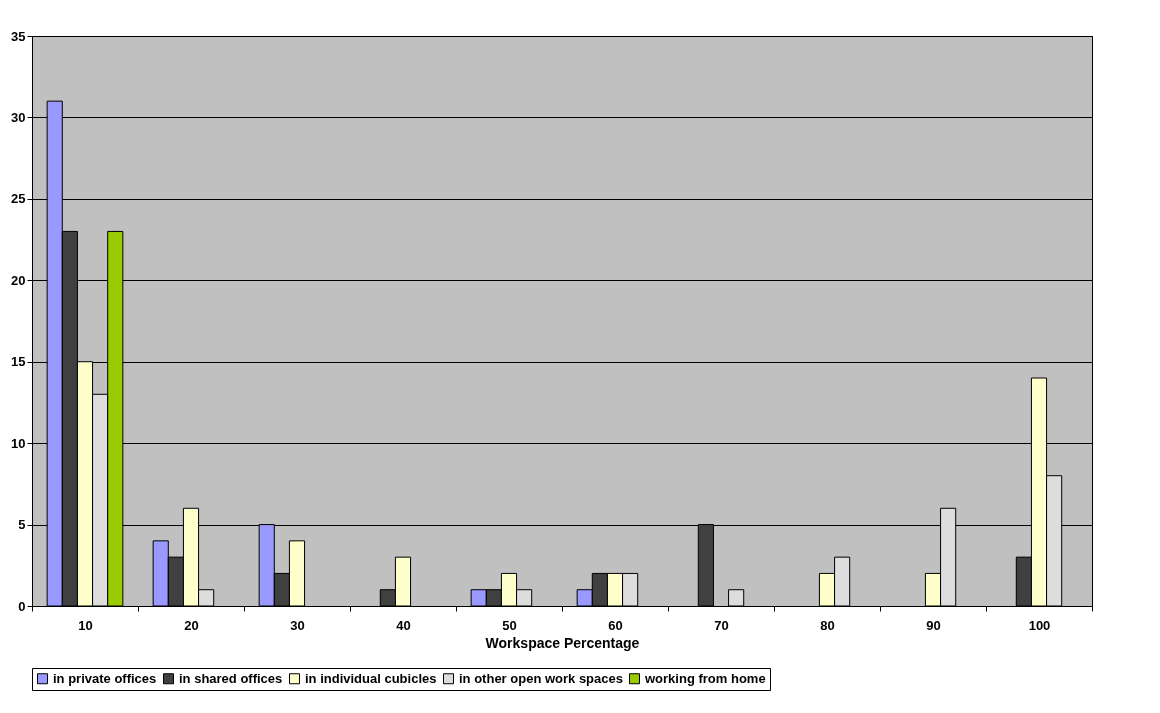  I want to click on legend-label: in other open work spaces, so click(541, 678).